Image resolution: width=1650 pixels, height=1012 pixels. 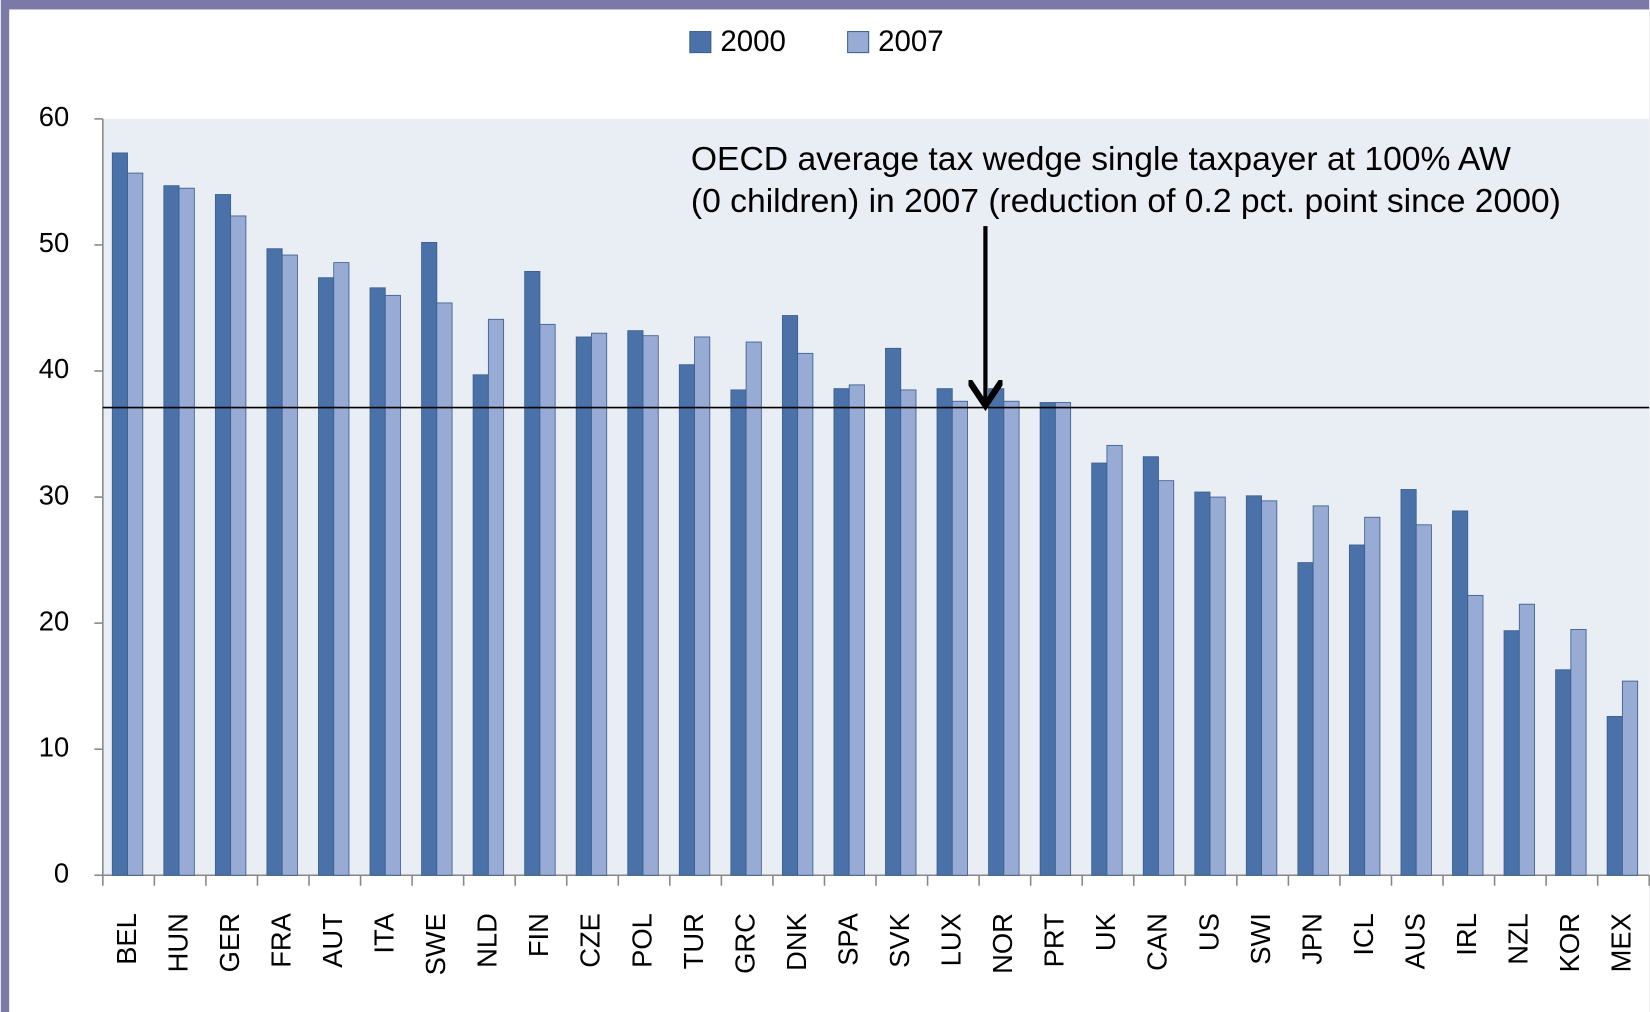 What do you see at coordinates (332, 940) in the screenshot?
I see `x-tick-label: AUT` at bounding box center [332, 940].